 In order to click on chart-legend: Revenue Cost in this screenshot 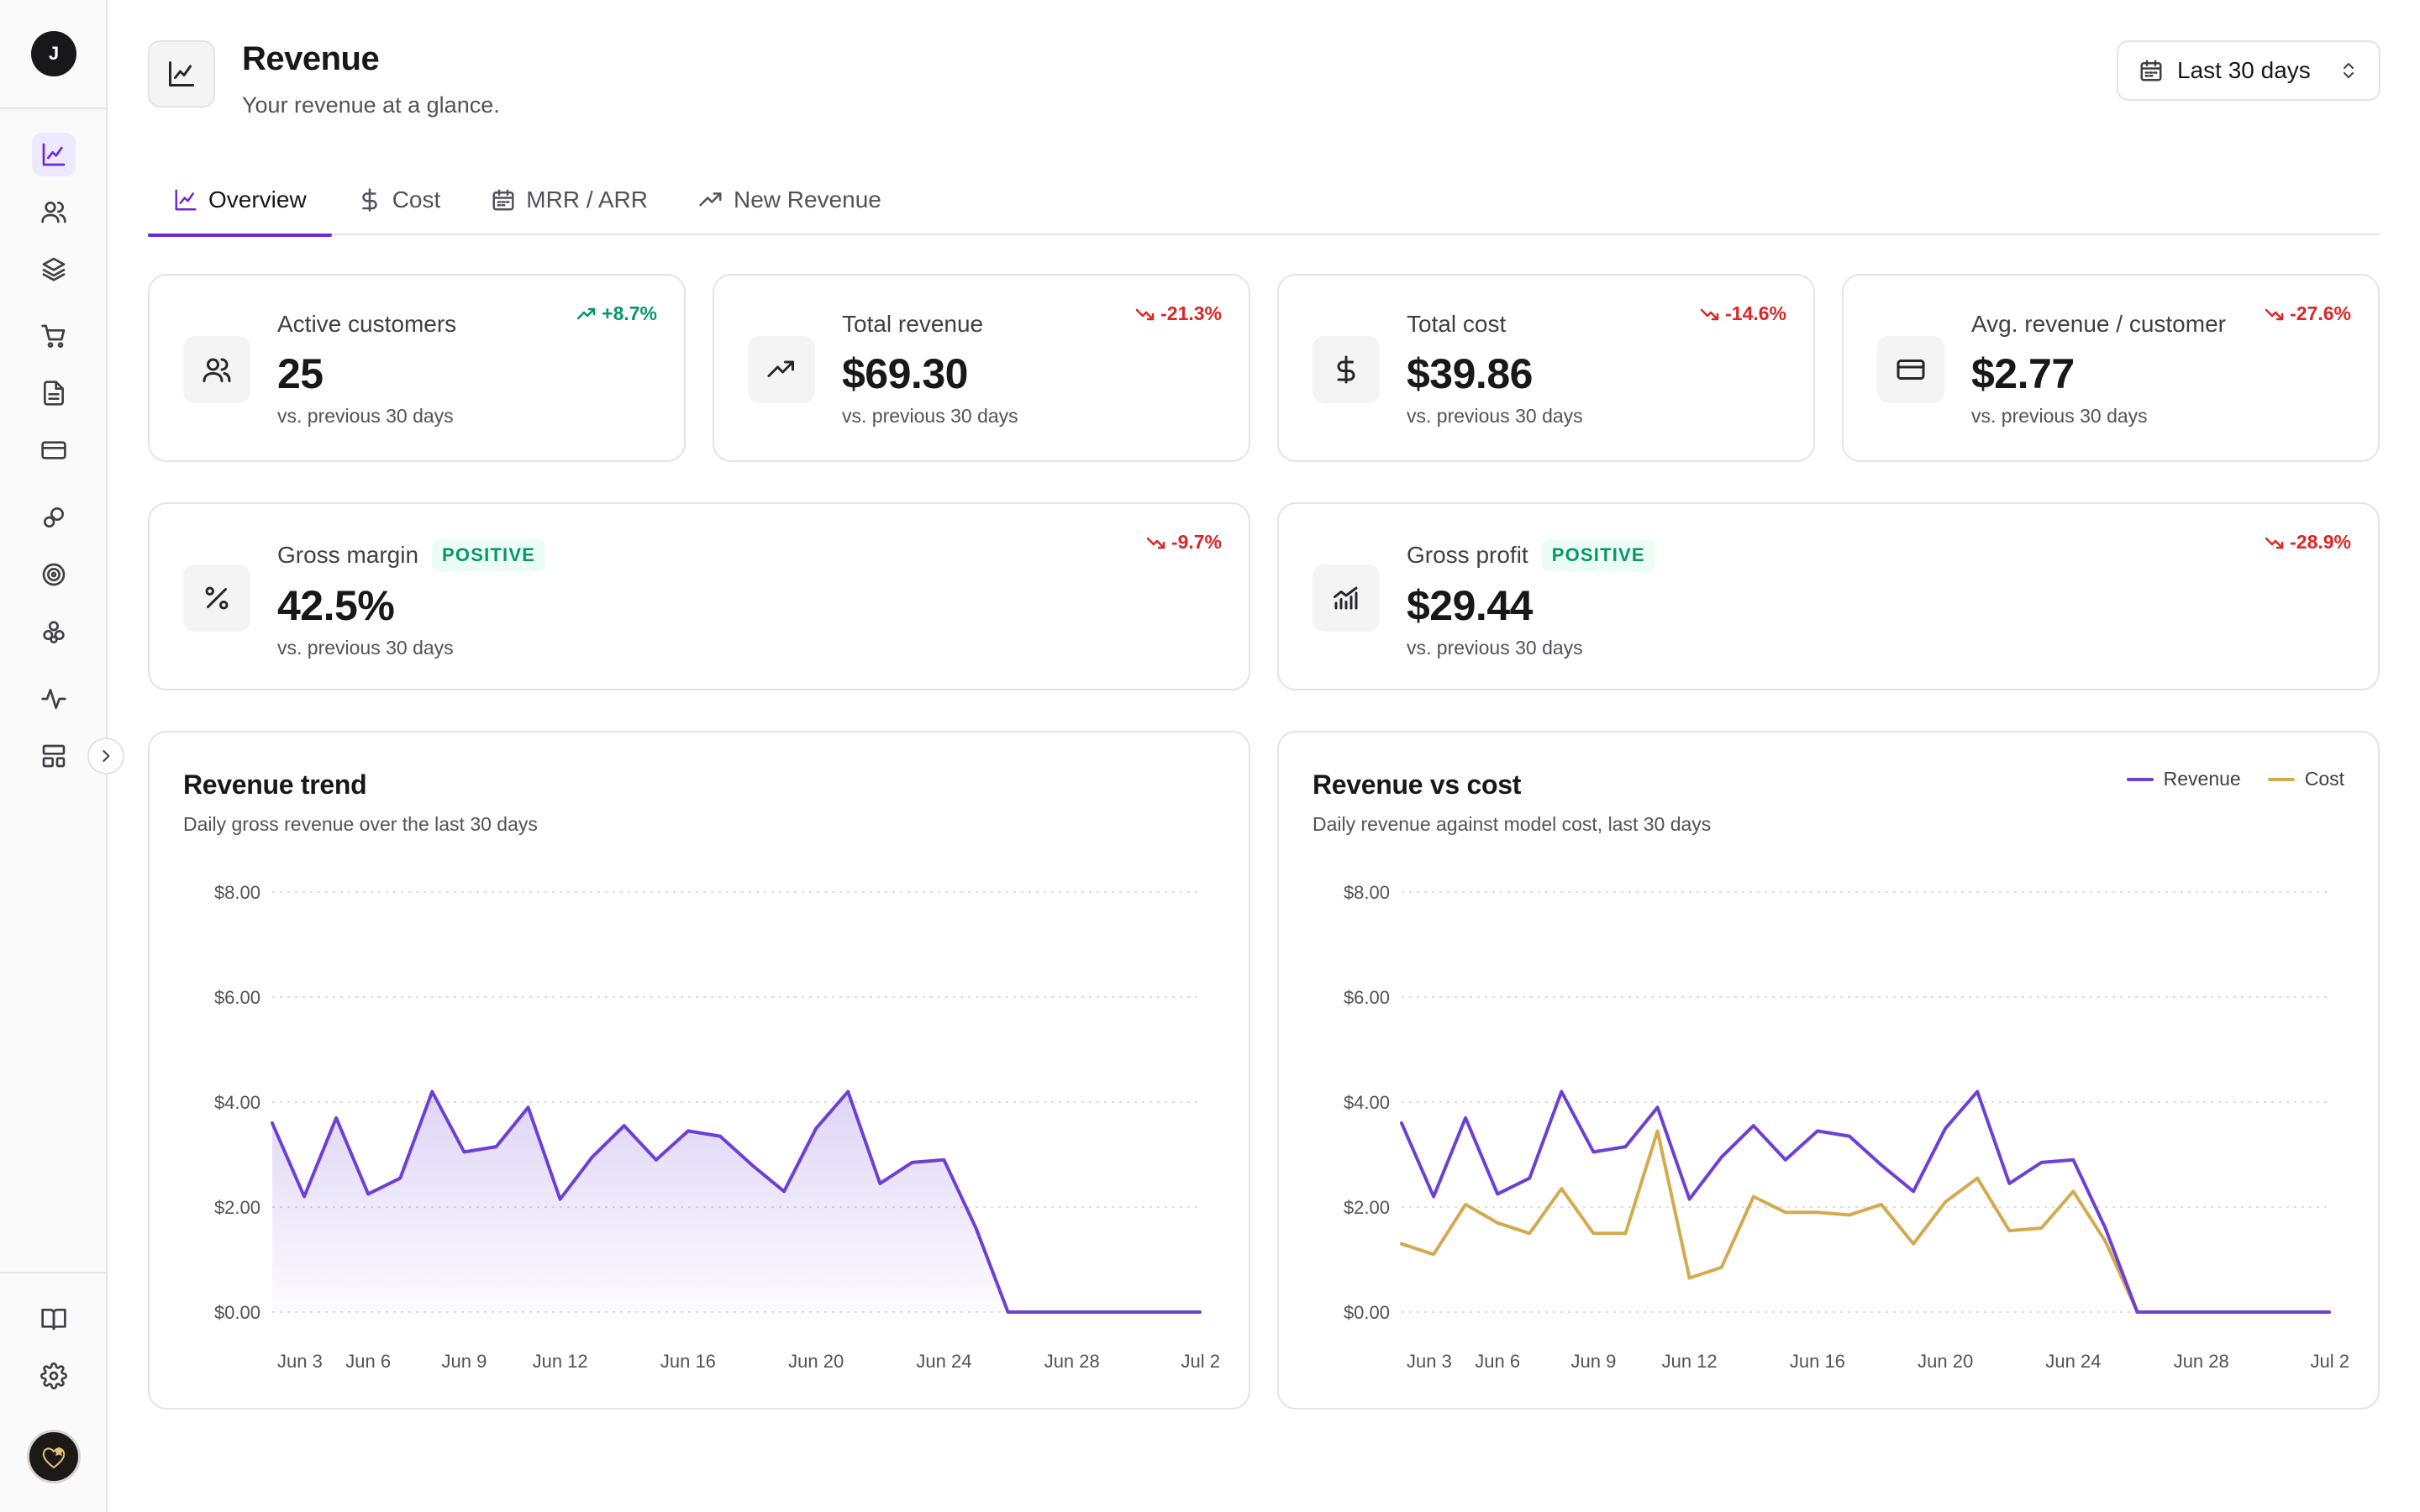, I will do `click(2235, 779)`.